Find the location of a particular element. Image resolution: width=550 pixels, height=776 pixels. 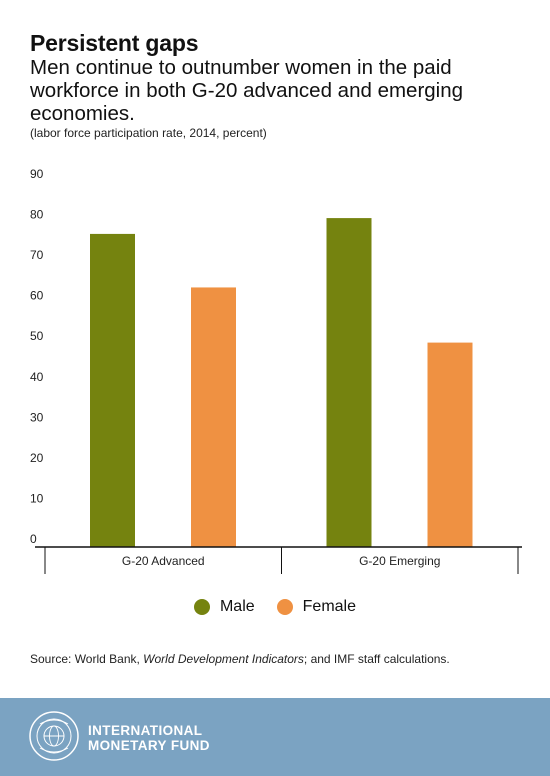

imf-wordmark: INTERNATIONAL MONETARY FUND is located at coordinates (149, 738).